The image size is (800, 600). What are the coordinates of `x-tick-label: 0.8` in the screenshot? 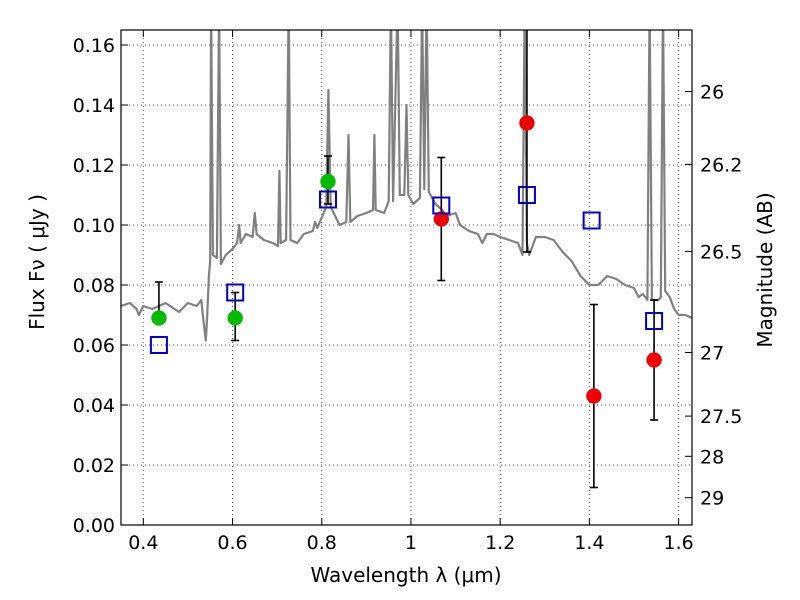 It's located at (322, 543).